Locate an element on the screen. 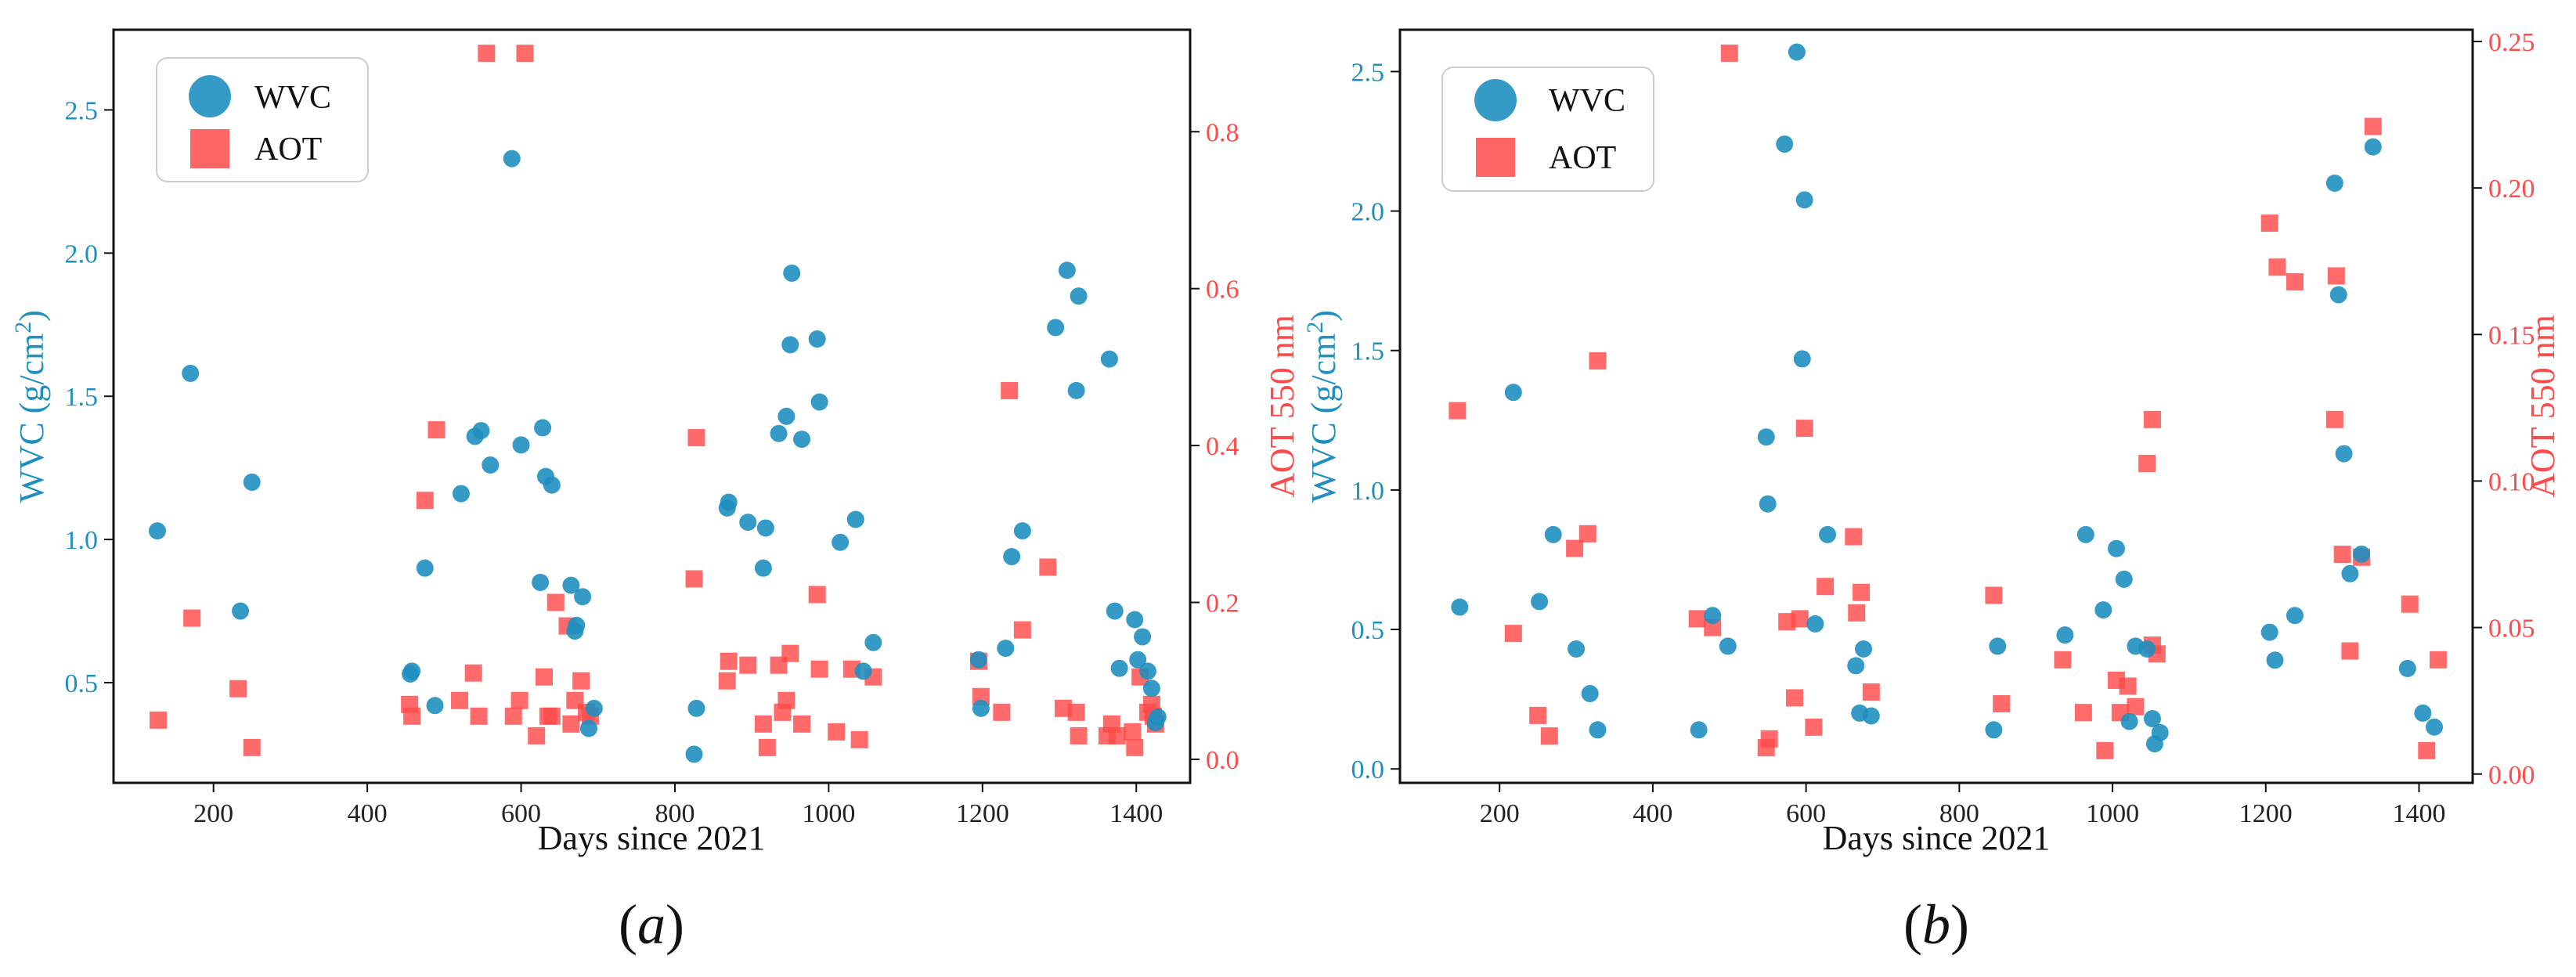 This screenshot has width=2576, height=977. y-right-axis-title-b: AOT 550 nm is located at coordinates (2543, 406).